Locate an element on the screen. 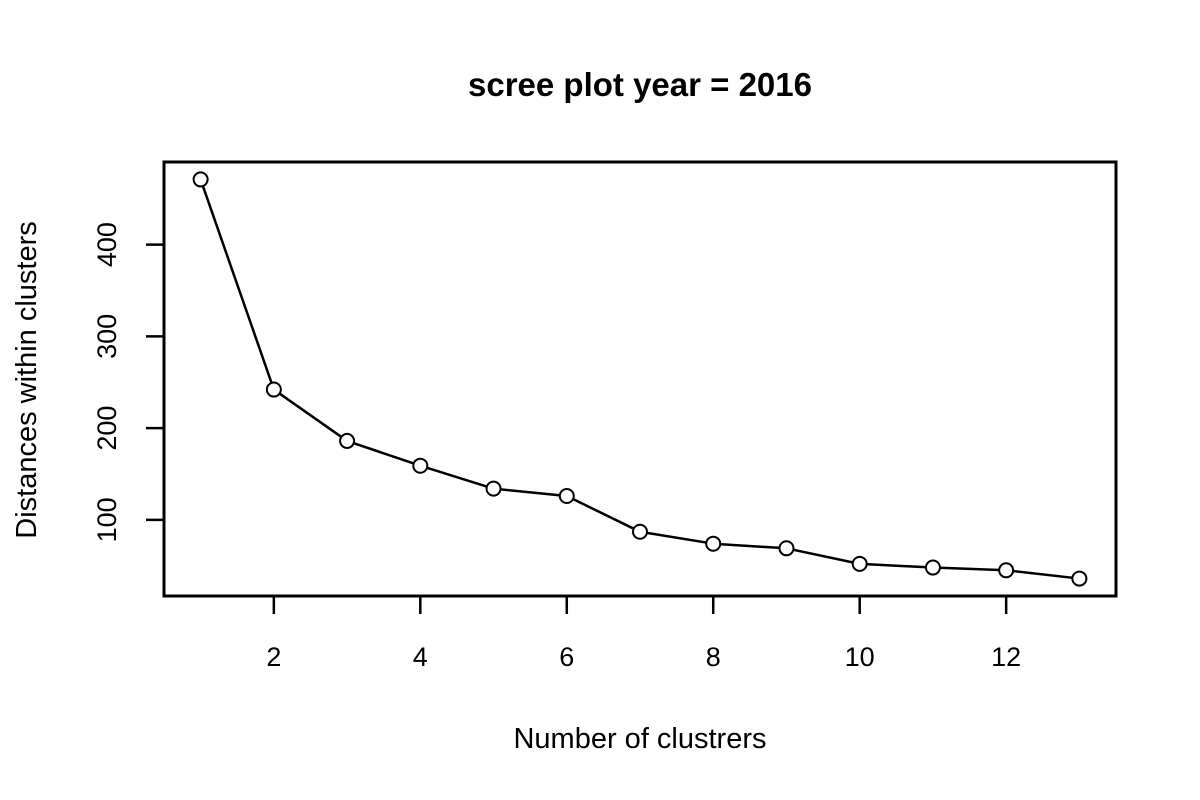 This screenshot has height=800, width=1200. x-axis: 2 4 6 8 10 12 is located at coordinates (643, 633).